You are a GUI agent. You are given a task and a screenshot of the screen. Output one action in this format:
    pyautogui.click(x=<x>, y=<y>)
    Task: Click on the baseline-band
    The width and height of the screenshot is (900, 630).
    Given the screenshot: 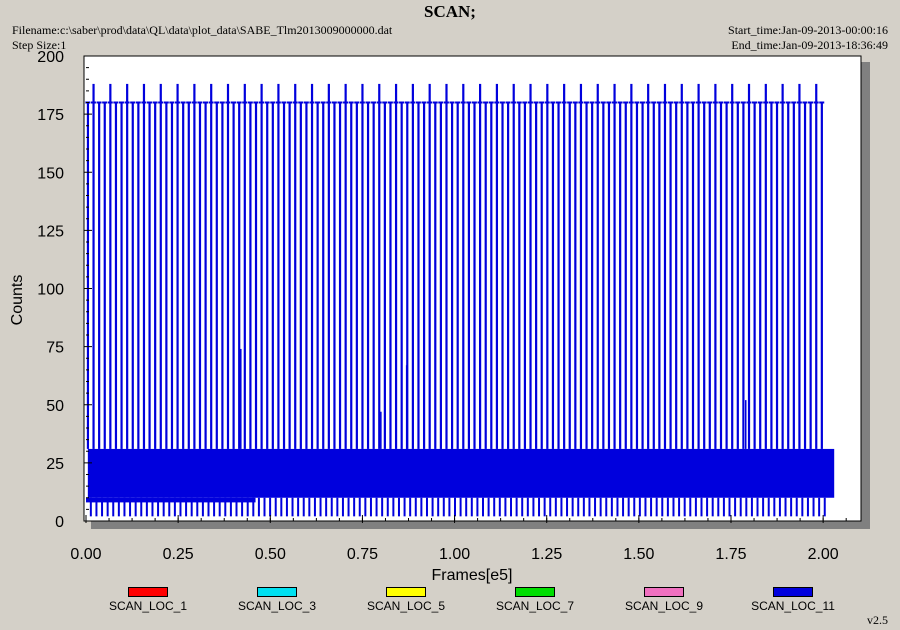 What is the action you would take?
    pyautogui.click(x=461, y=473)
    